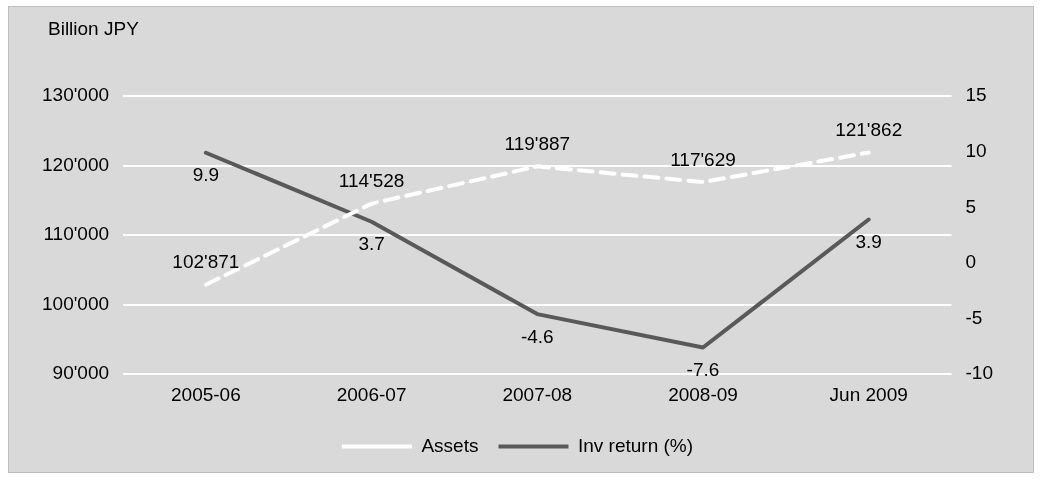  What do you see at coordinates (971, 206) in the screenshot?
I see `y2-tick-label: 5` at bounding box center [971, 206].